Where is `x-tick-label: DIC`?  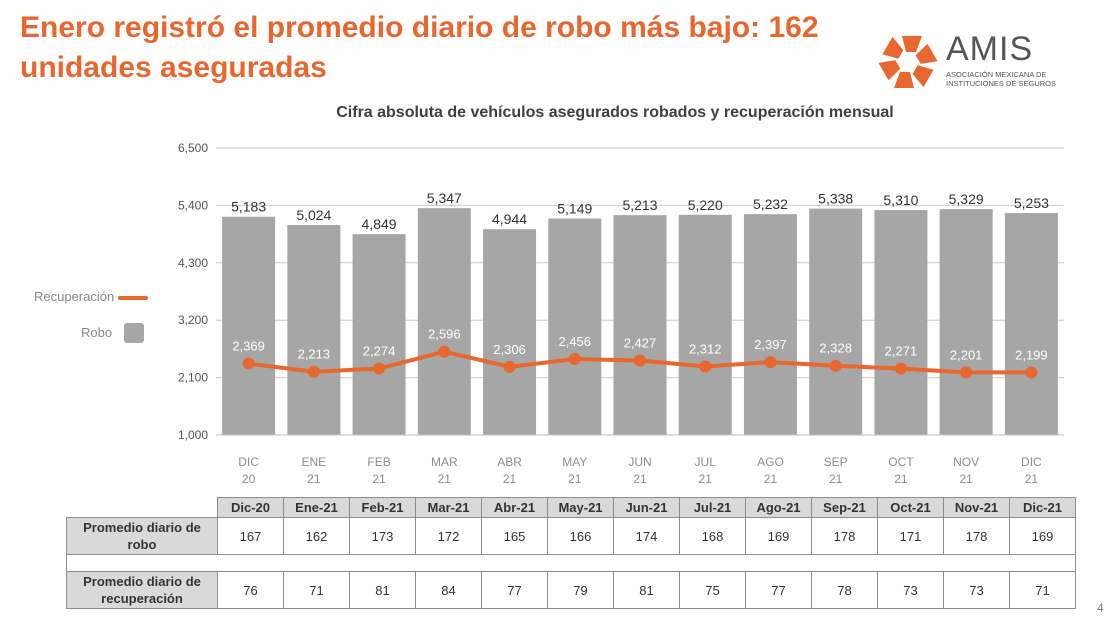 x-tick-label: DIC is located at coordinates (1031, 462).